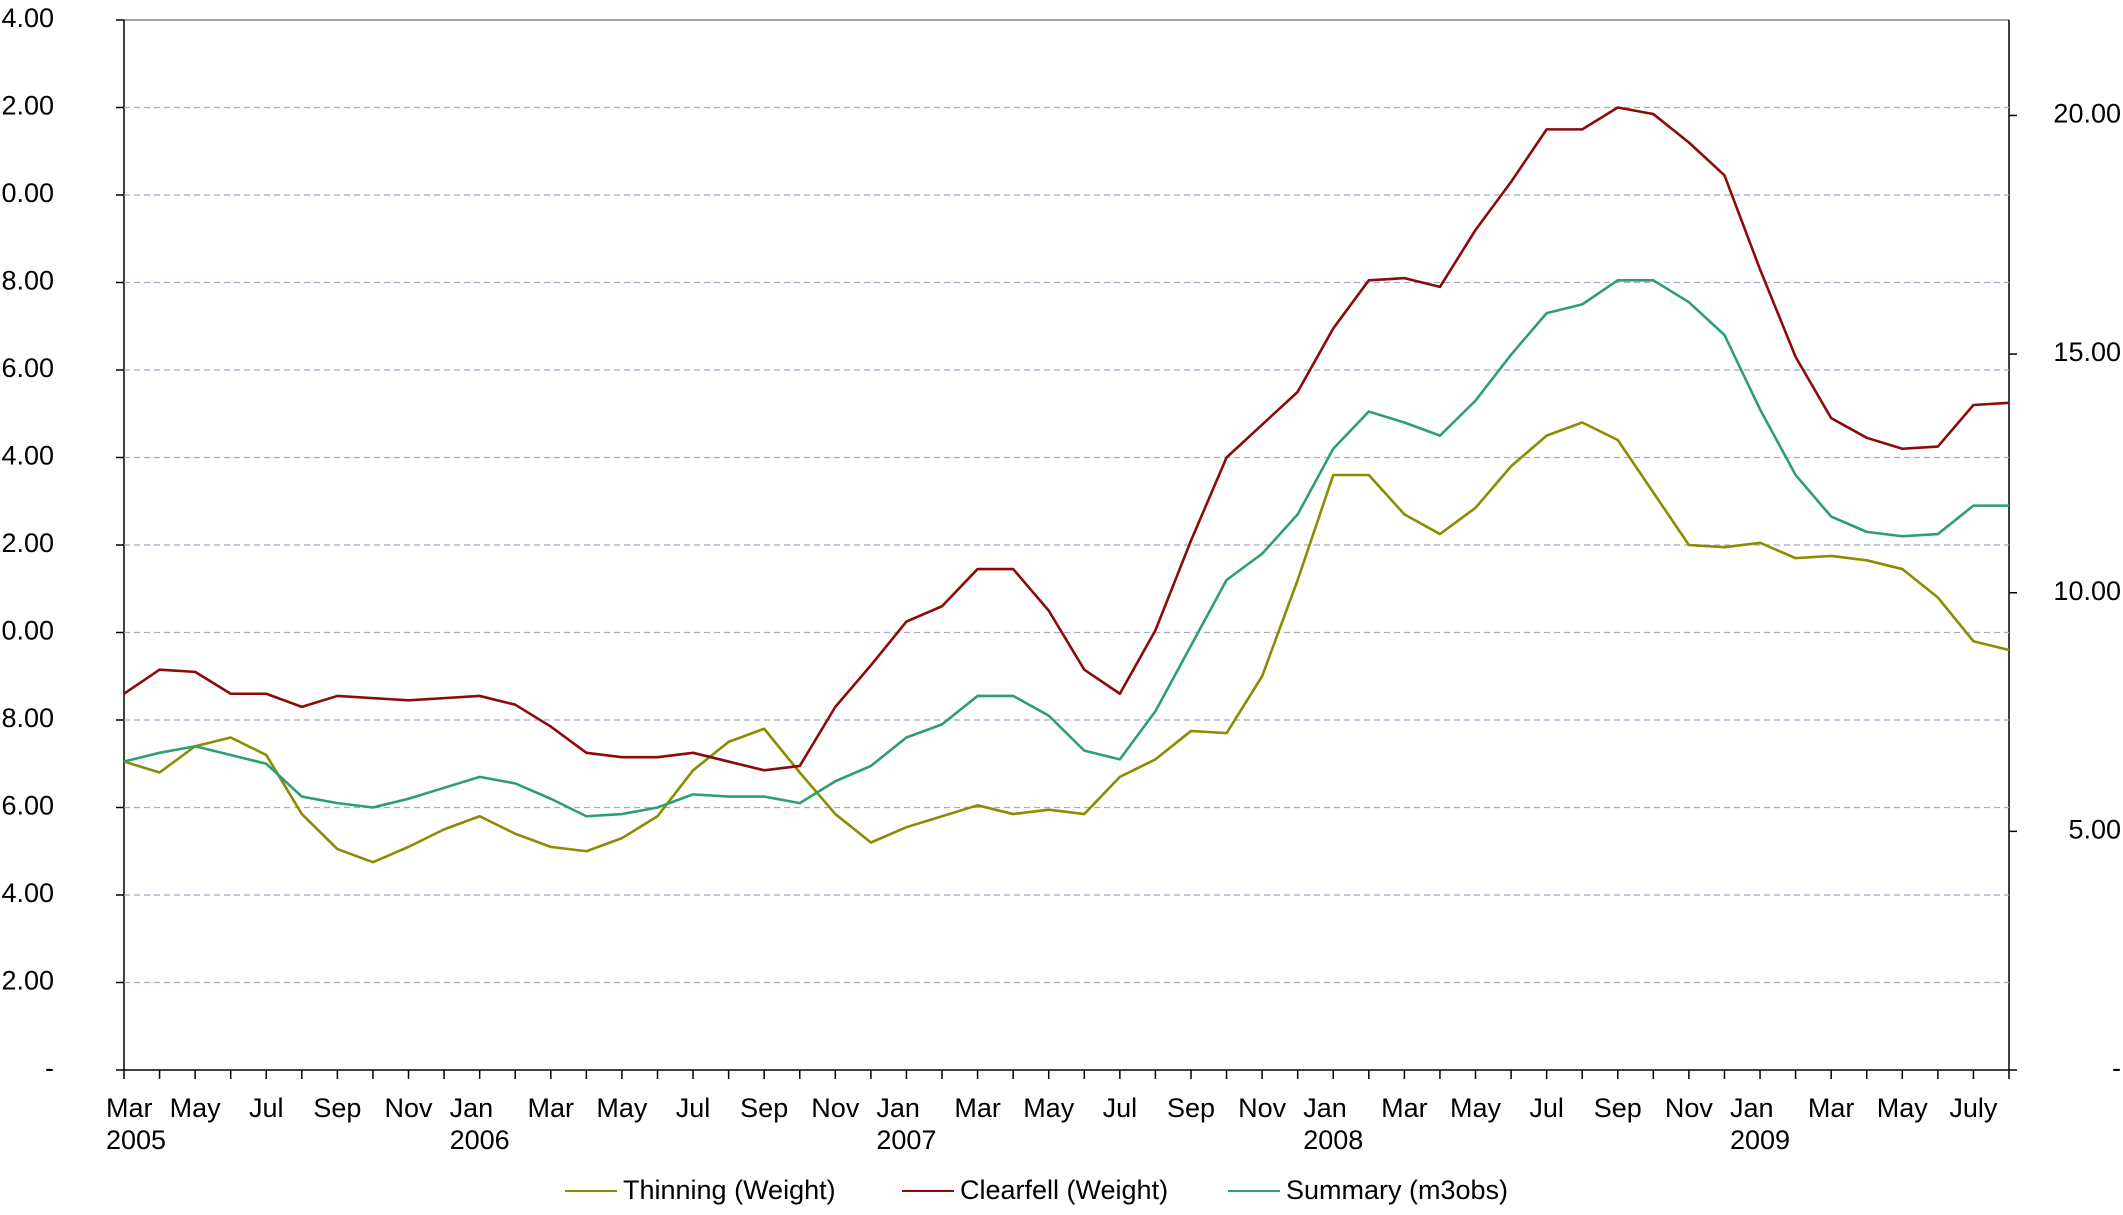  What do you see at coordinates (729, 1190) in the screenshot?
I see `legend-label: Thinning (Weight)` at bounding box center [729, 1190].